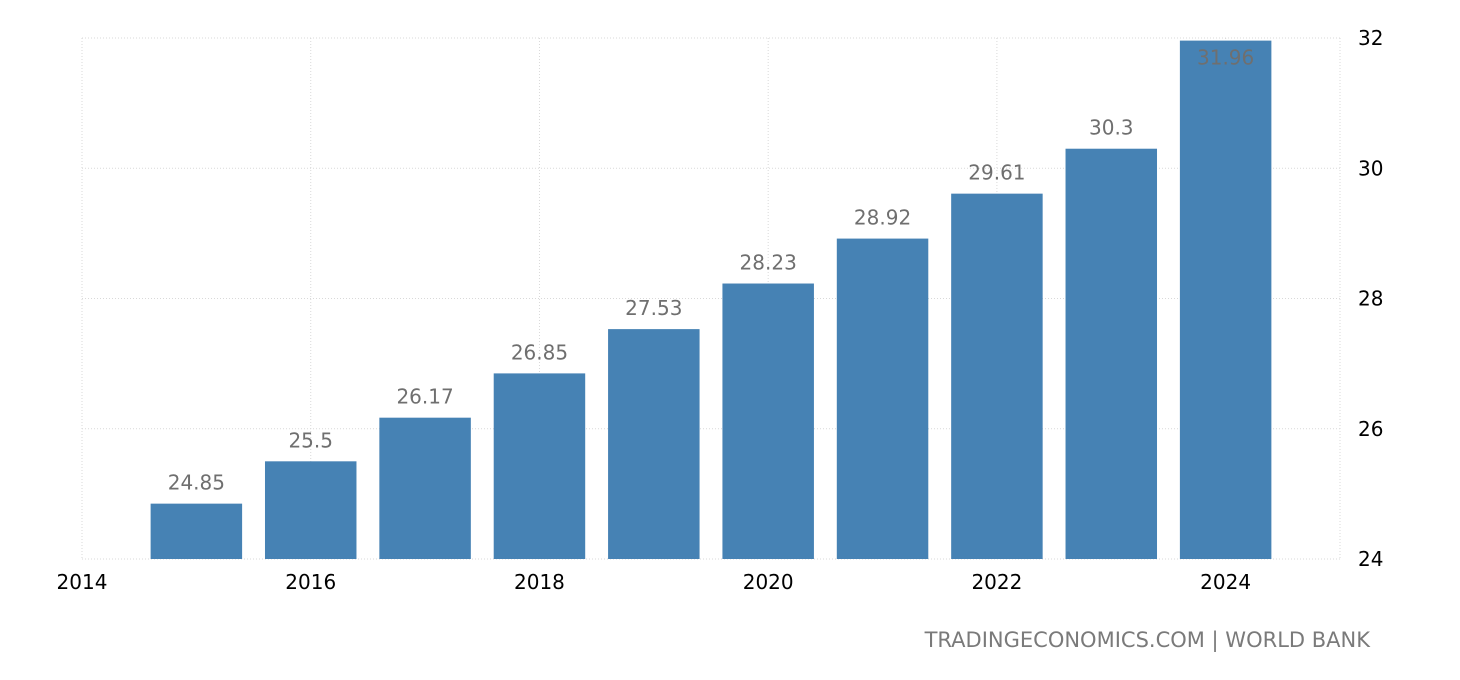  Describe the element at coordinates (196, 483) in the screenshot. I see `bar-value-label: 24.85` at that location.